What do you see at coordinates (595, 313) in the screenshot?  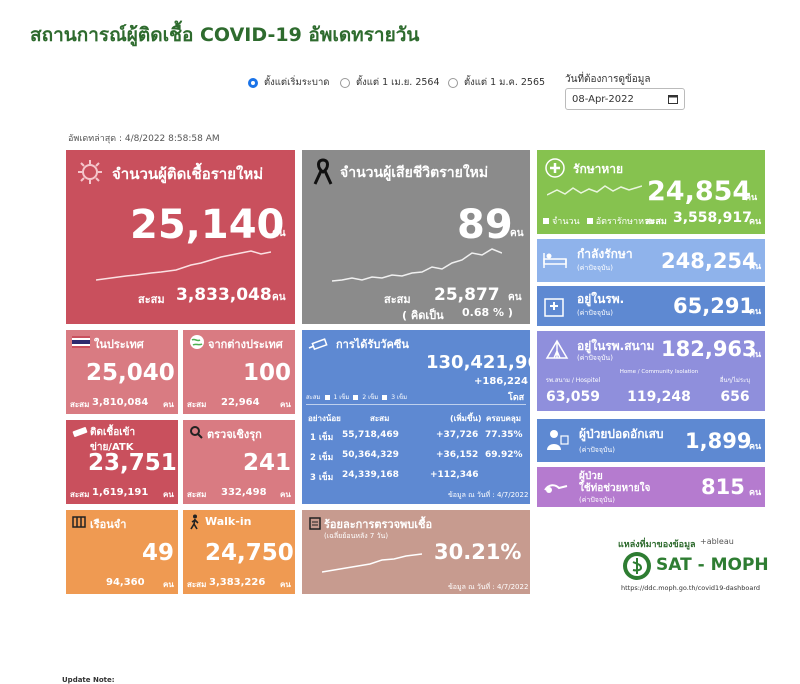 I see `hospital-sub: (ค่าปัจจุบัน)` at bounding box center [595, 313].